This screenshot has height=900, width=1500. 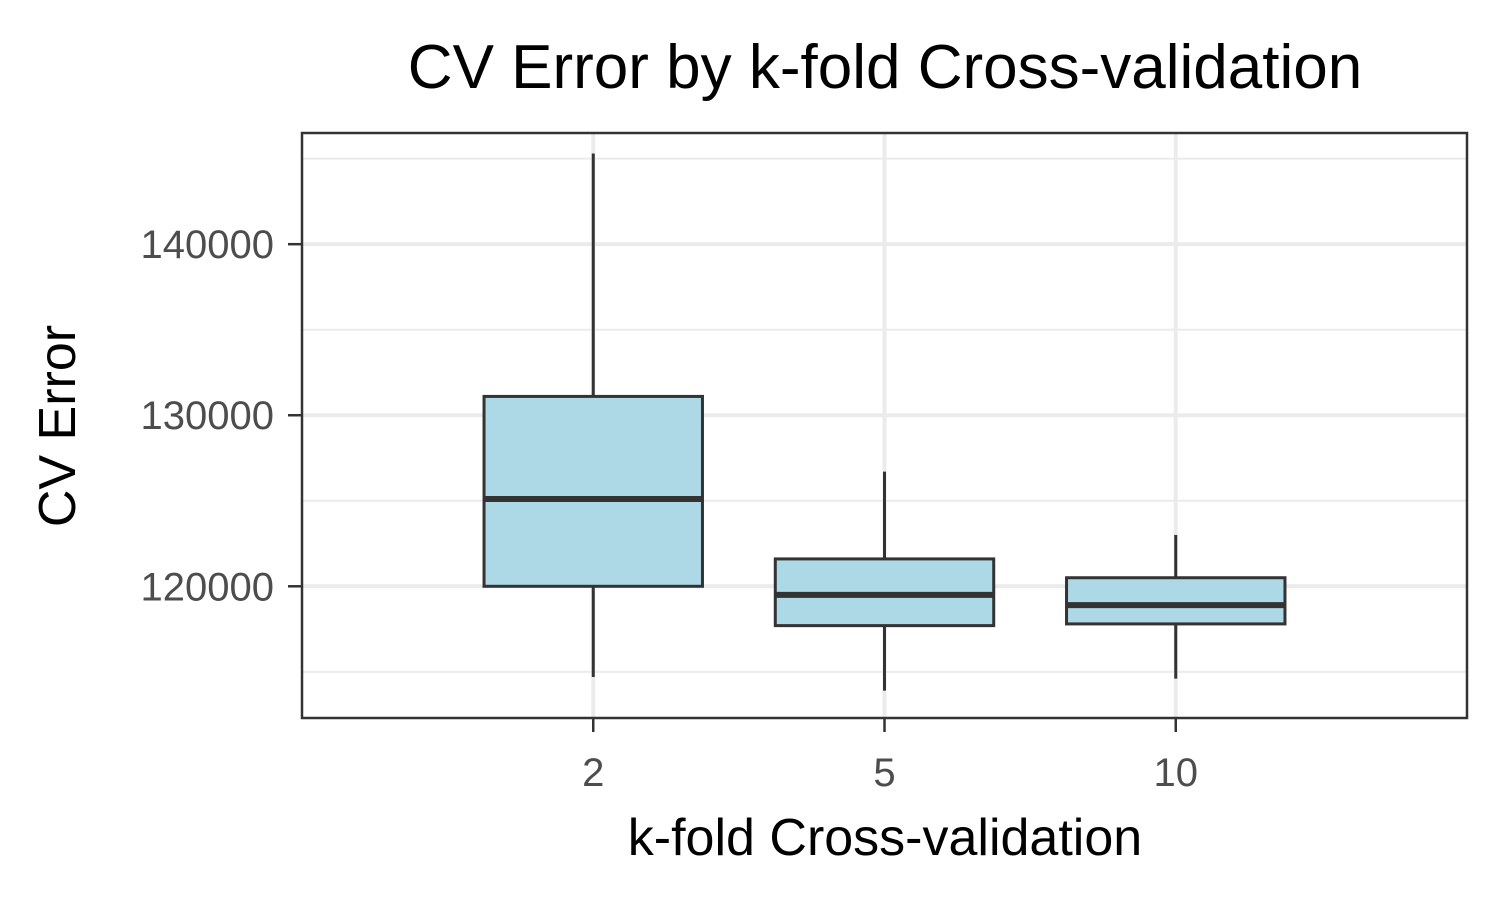 I want to click on y-tick-label: 140000, so click(x=207, y=245).